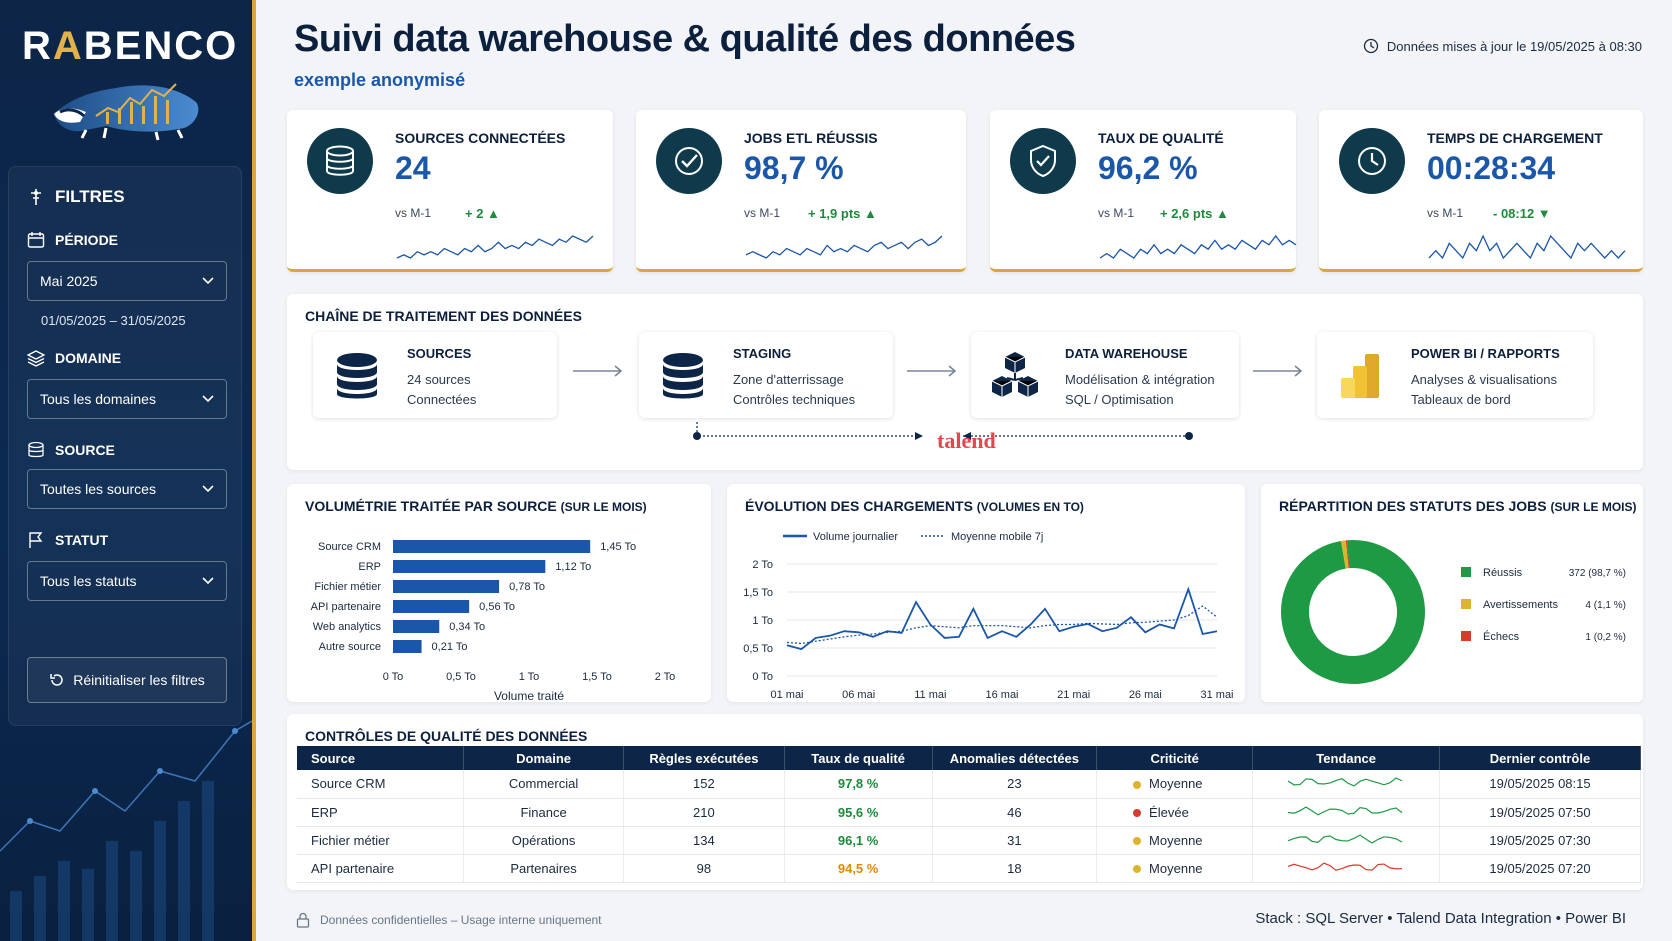 This screenshot has width=1672, height=941. I want to click on y-tick-label: 1 To, so click(762, 621).